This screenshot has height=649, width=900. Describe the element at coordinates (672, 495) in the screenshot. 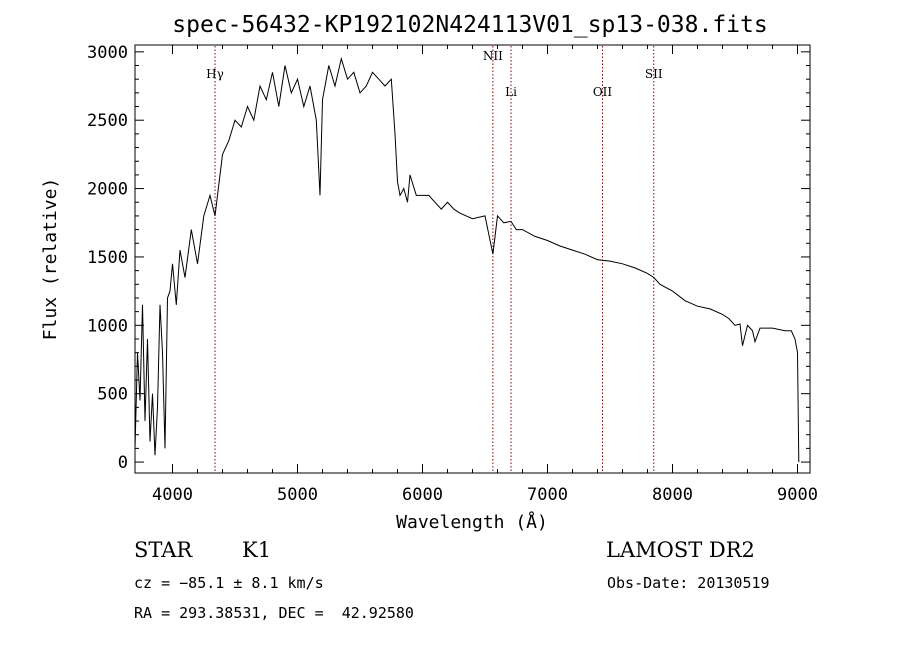

I see `x-tick-label: 8000` at that location.